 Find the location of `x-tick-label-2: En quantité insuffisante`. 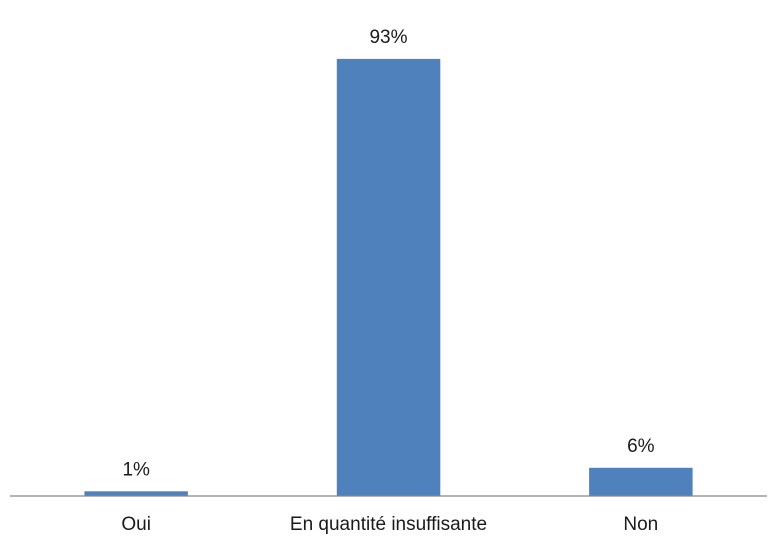

x-tick-label-2: En quantité insuffisante is located at coordinates (388, 524).